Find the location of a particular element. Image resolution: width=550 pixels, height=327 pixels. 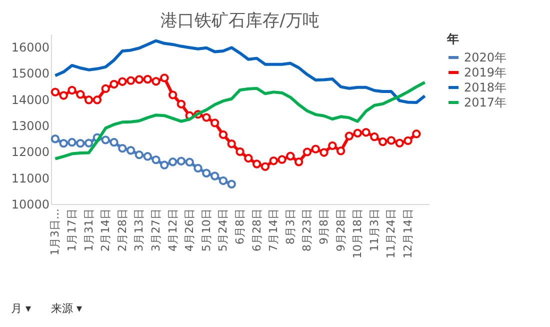

x-tick-label: 3月13日 is located at coordinates (139, 230).